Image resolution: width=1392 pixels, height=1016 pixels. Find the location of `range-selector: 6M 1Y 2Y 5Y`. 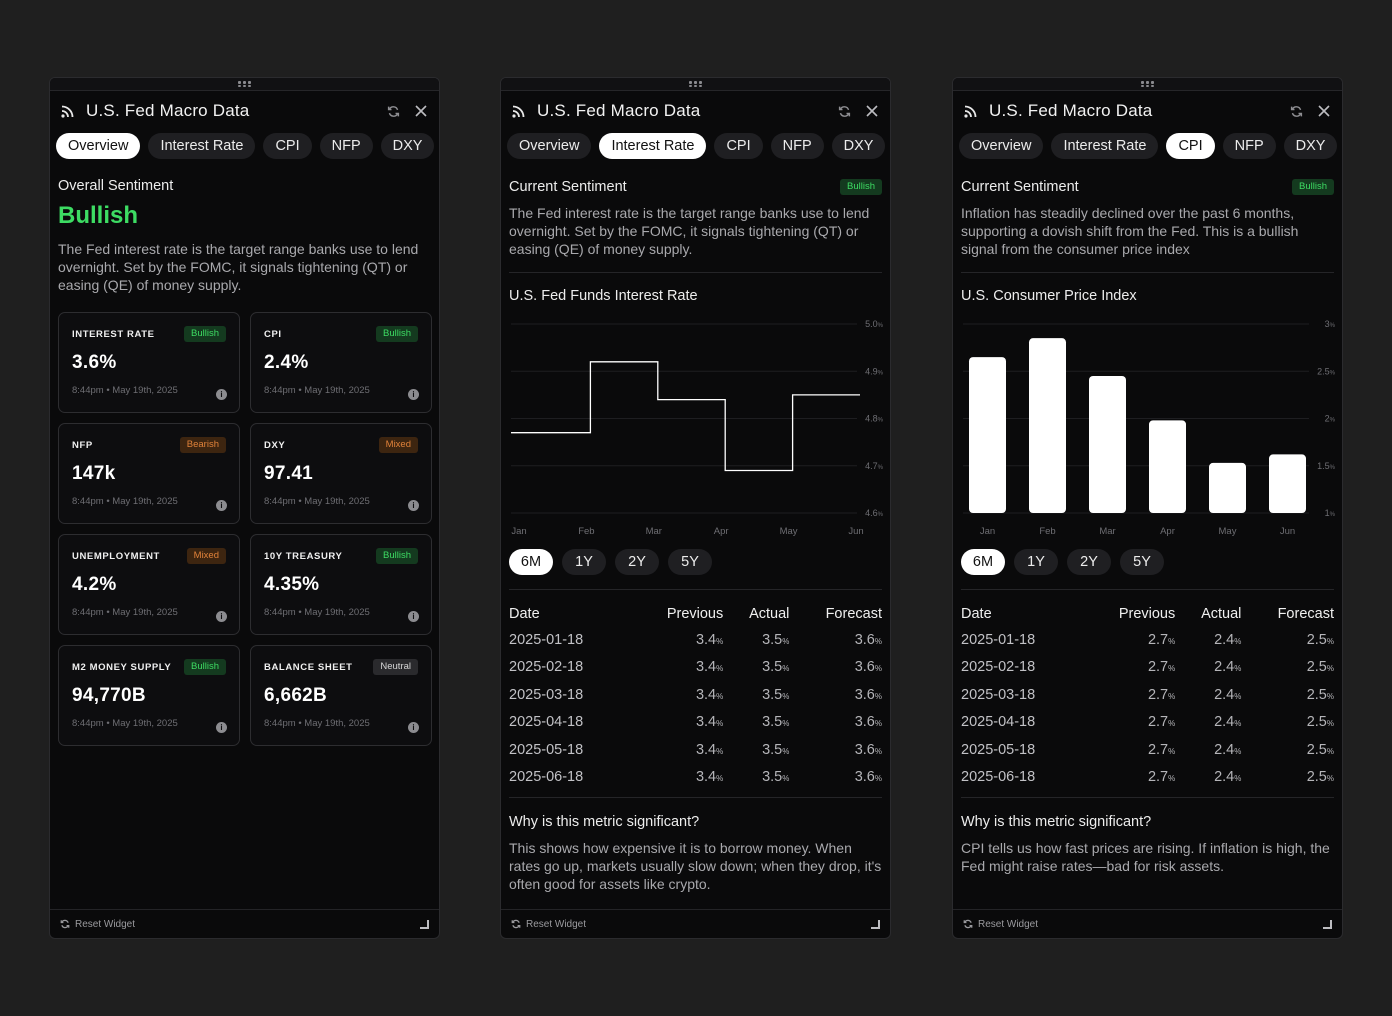

range-selector: 6M 1Y 2Y 5Y is located at coordinates (695, 562).